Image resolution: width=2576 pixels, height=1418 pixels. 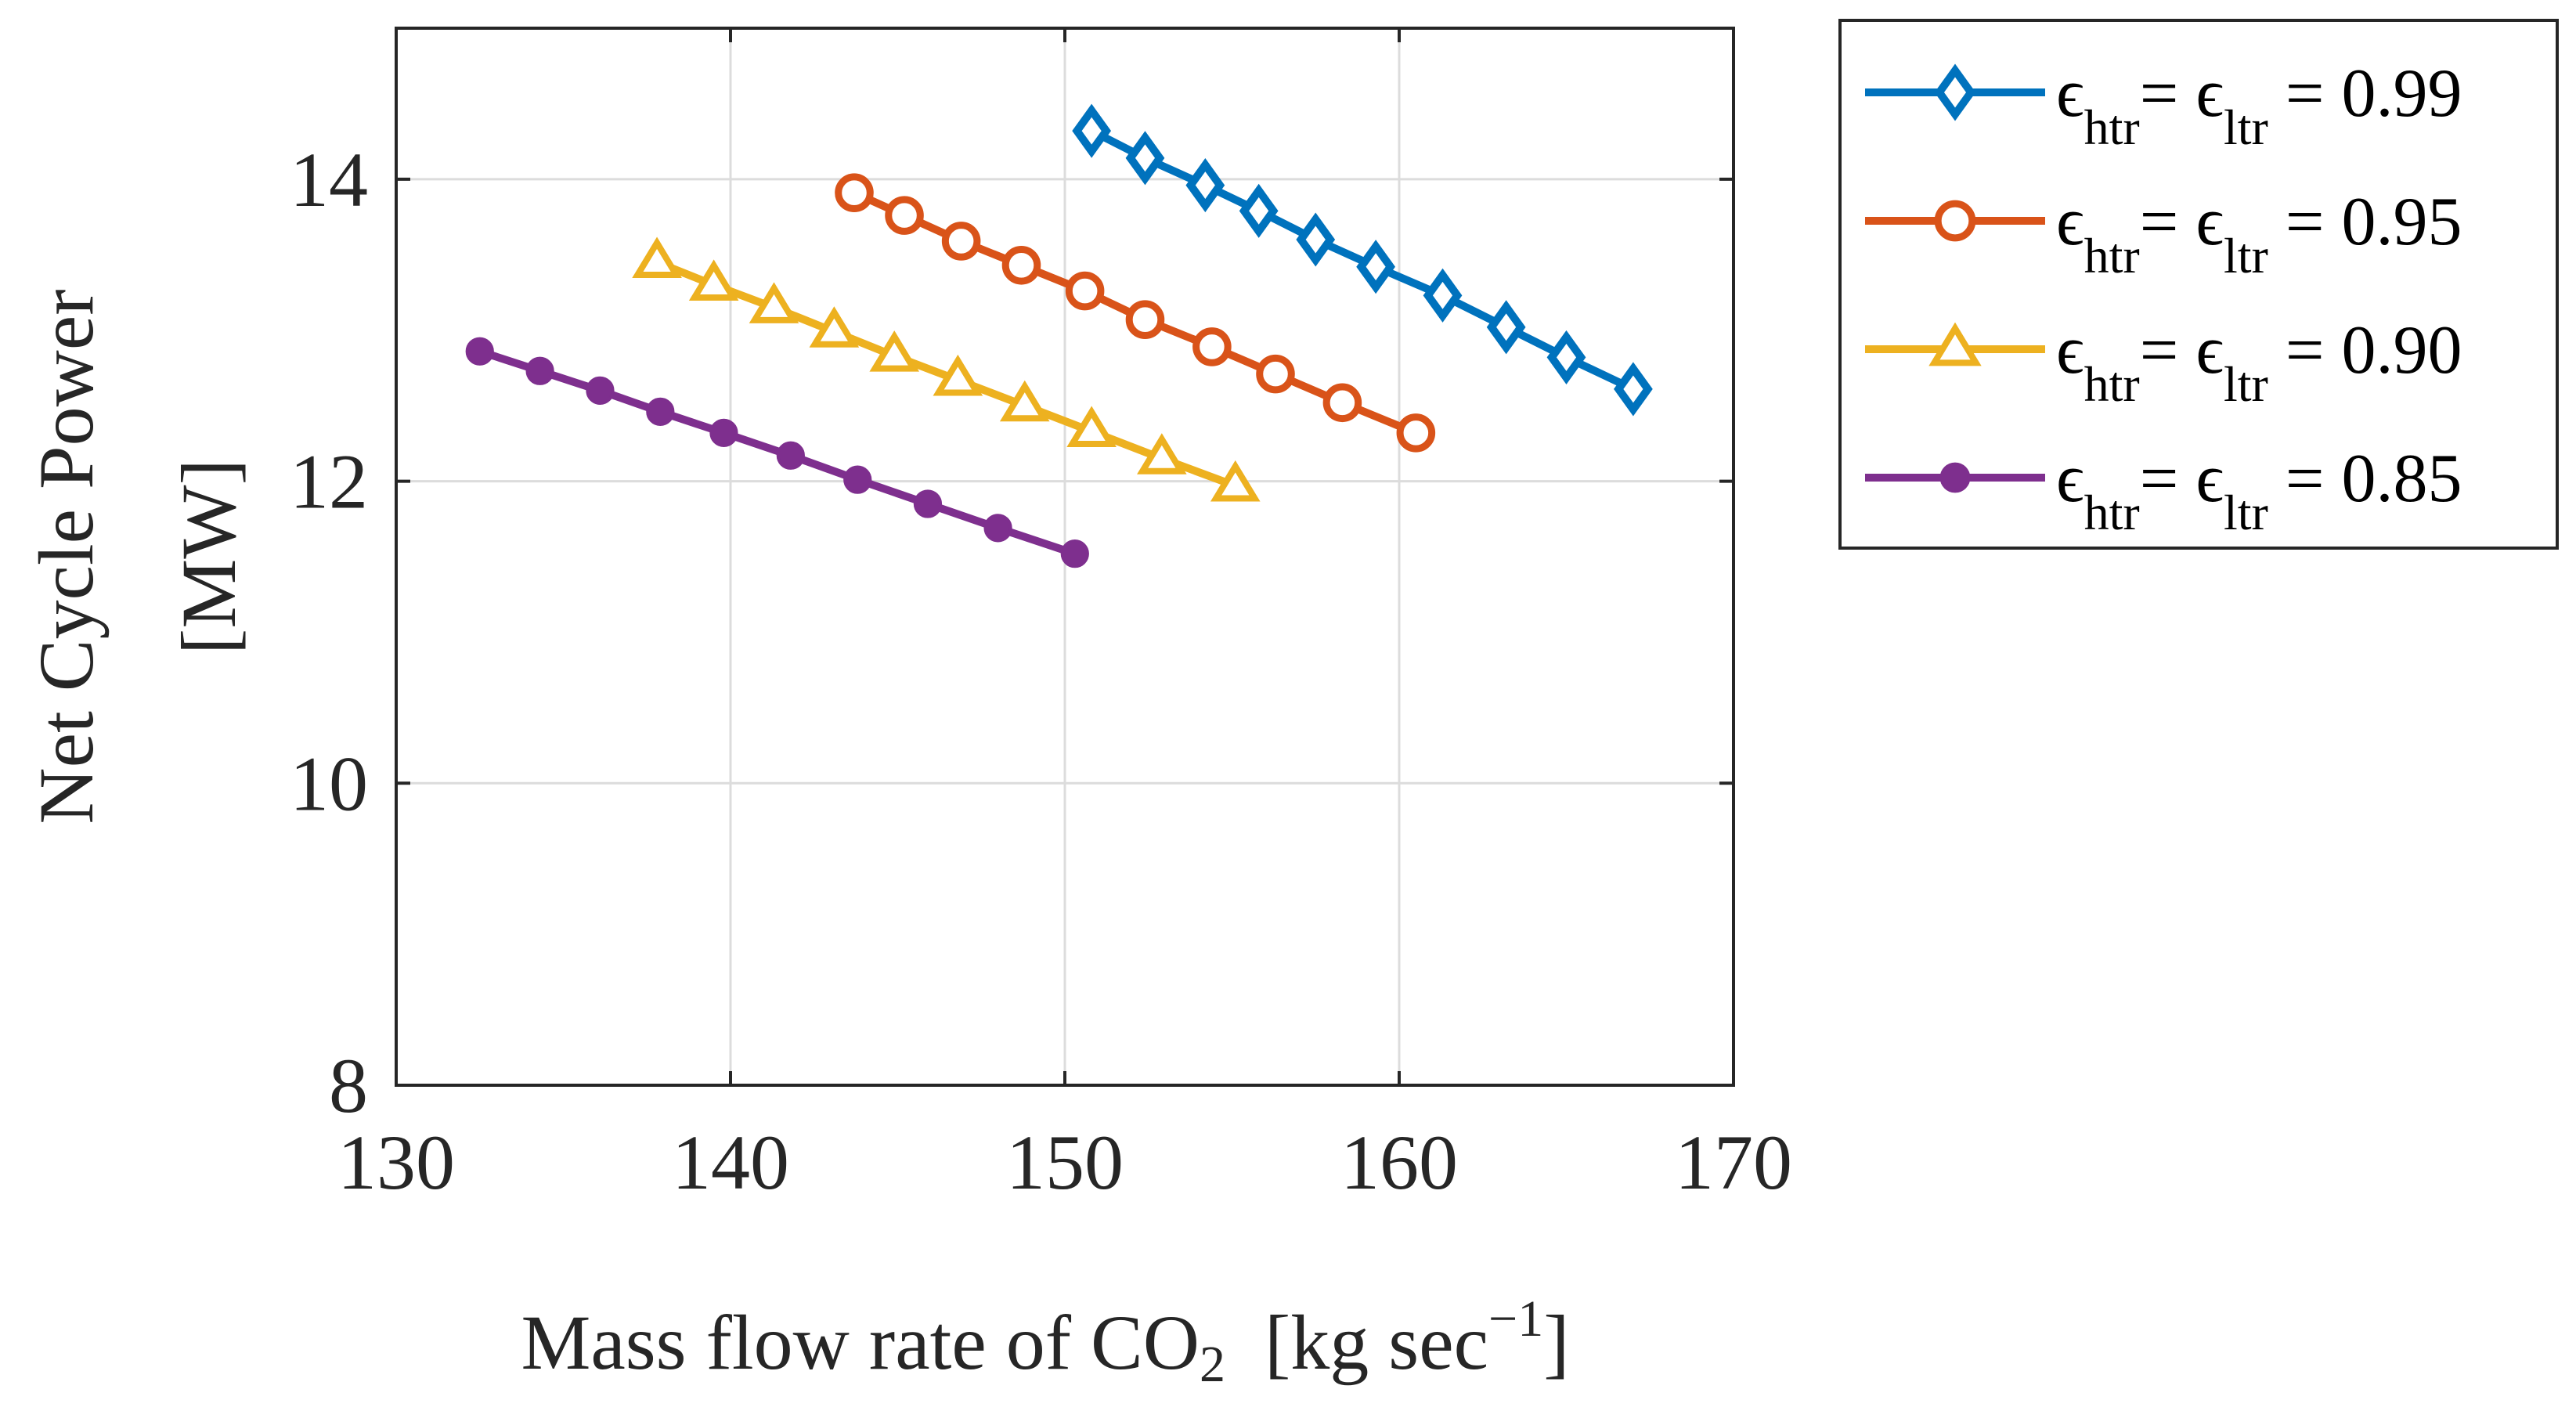 I want to click on legend-entry-2: ϵhtr= ϵltr = 0.90, so click(x=2163, y=362).